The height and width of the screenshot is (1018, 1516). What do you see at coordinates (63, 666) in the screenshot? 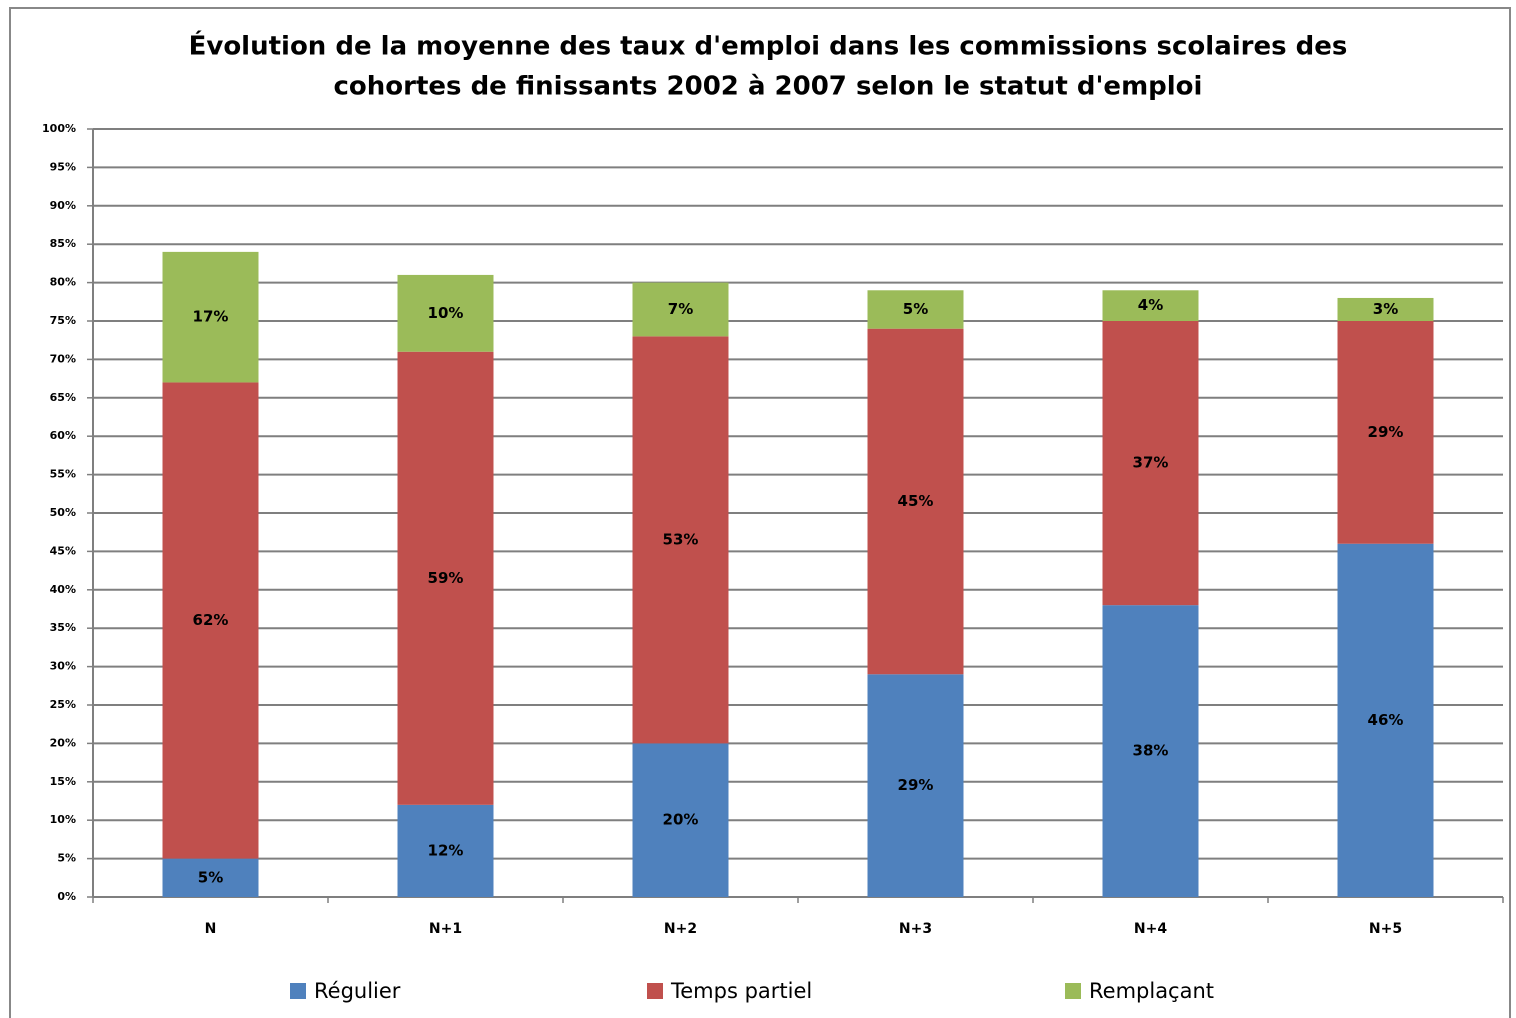
I see `y-tick-label: 30%` at bounding box center [63, 666].